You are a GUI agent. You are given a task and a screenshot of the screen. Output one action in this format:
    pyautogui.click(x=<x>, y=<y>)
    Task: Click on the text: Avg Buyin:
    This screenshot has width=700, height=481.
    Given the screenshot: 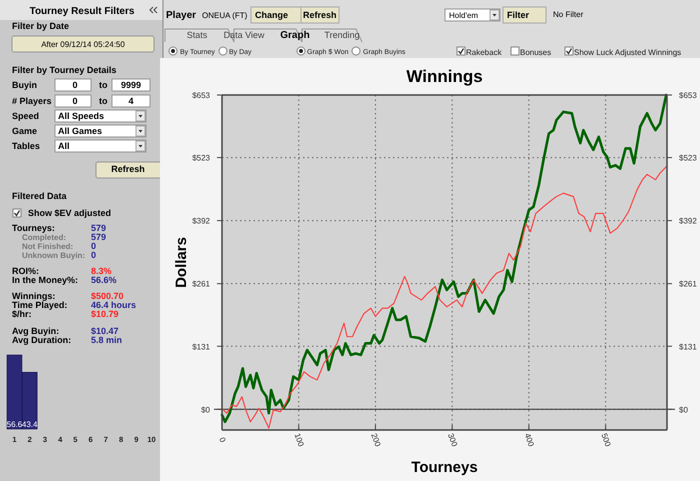 What is the action you would take?
    pyautogui.click(x=36, y=331)
    